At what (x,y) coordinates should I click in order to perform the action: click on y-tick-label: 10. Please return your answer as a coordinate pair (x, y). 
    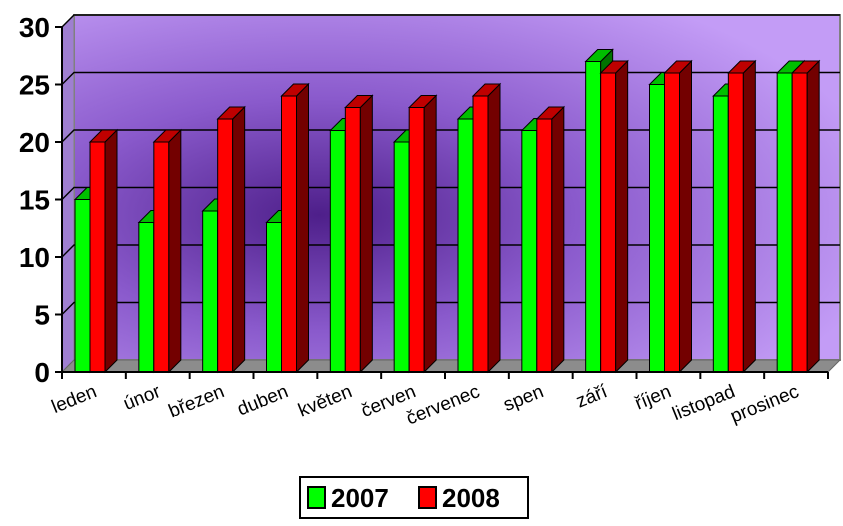
    Looking at the image, I should click on (34, 257).